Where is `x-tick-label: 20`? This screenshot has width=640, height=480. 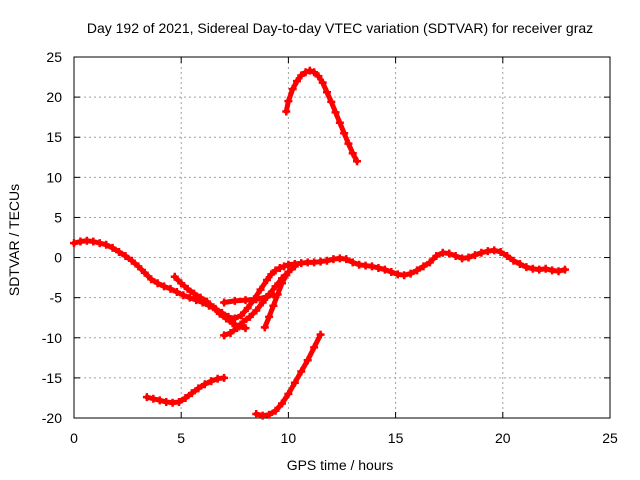 x-tick-label: 20 is located at coordinates (503, 438).